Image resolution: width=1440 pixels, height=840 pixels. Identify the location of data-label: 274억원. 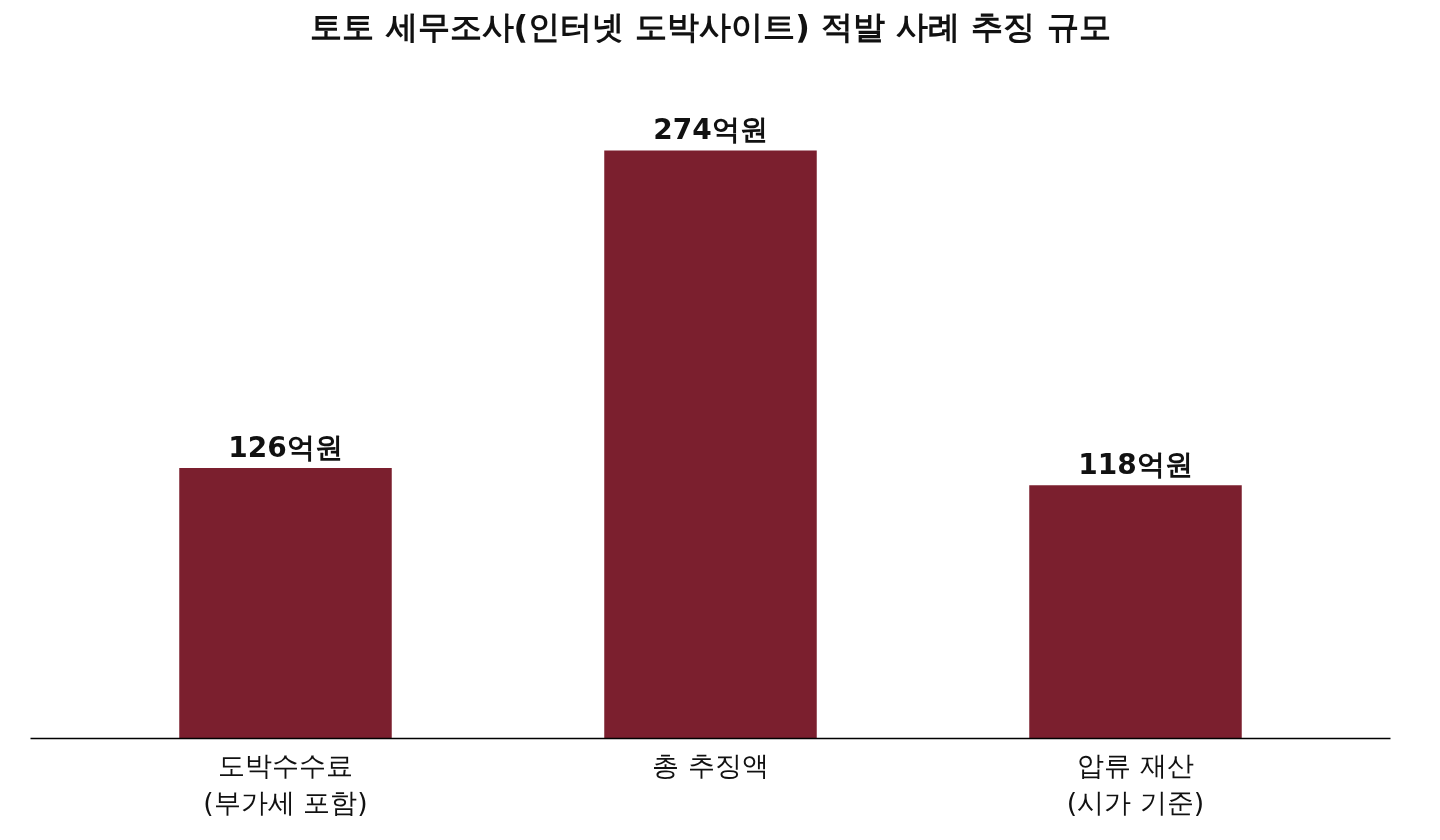
(710, 130).